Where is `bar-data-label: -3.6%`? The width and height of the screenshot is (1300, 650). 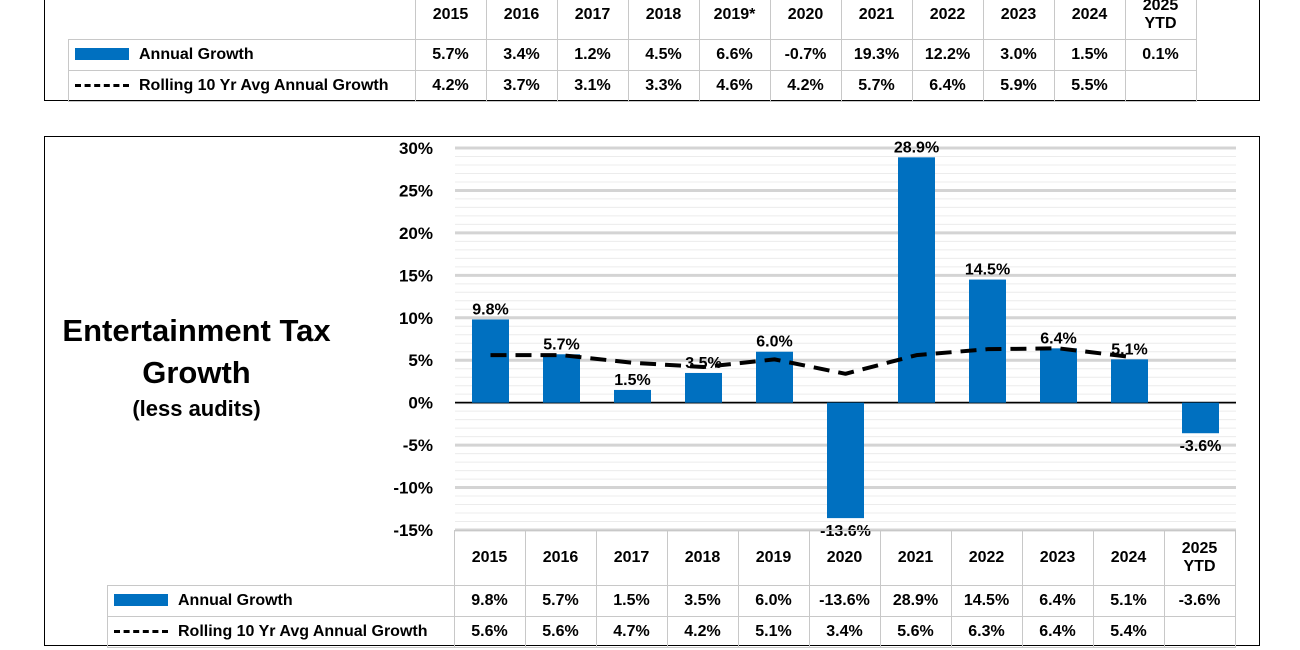 bar-data-label: -3.6% is located at coordinates (1201, 446).